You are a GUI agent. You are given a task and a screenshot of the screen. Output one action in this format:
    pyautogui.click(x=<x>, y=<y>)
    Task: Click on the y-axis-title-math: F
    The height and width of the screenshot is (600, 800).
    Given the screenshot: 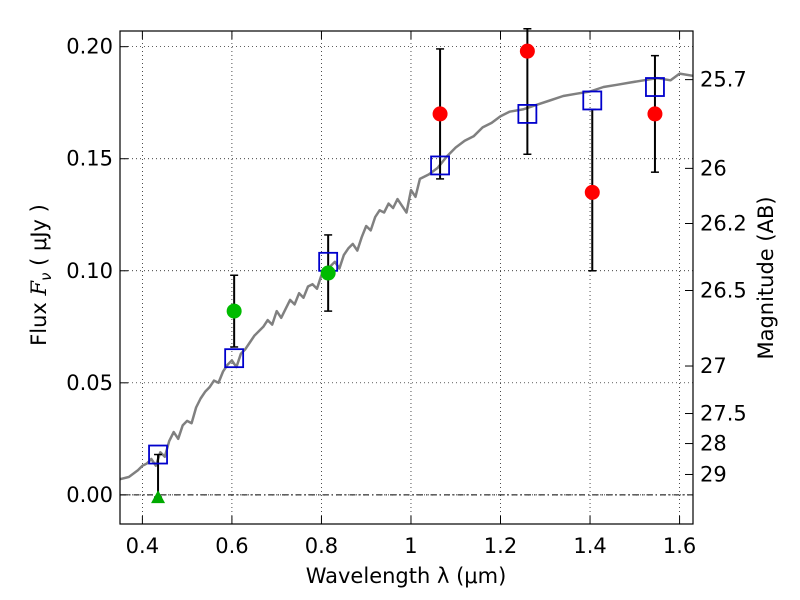 What is the action you would take?
    pyautogui.click(x=39, y=288)
    